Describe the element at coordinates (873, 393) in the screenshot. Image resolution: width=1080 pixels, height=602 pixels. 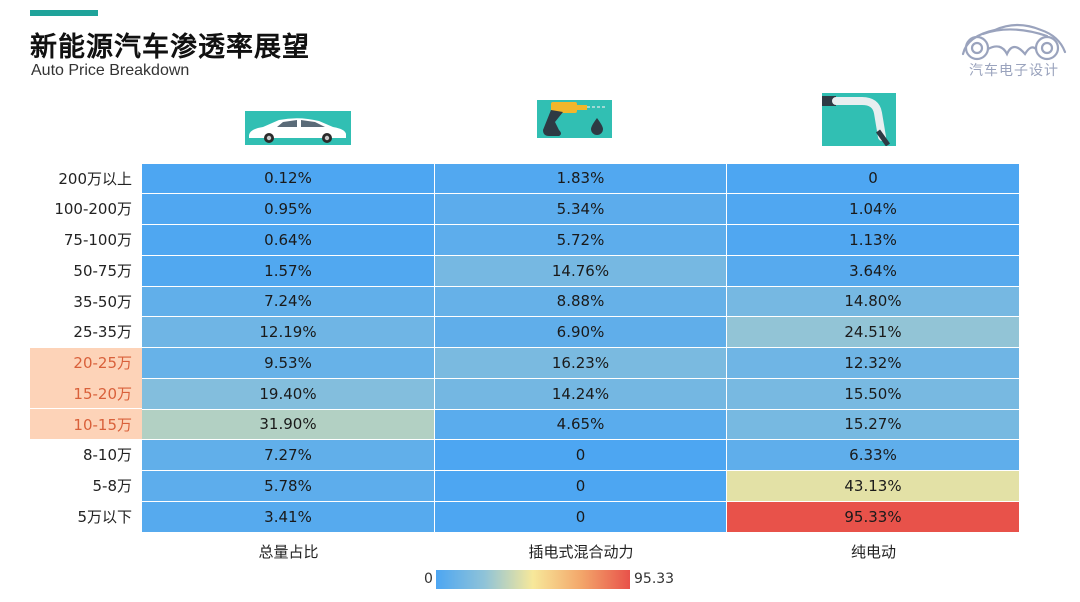
I see `heatmap-cell: 15.50%` at that location.